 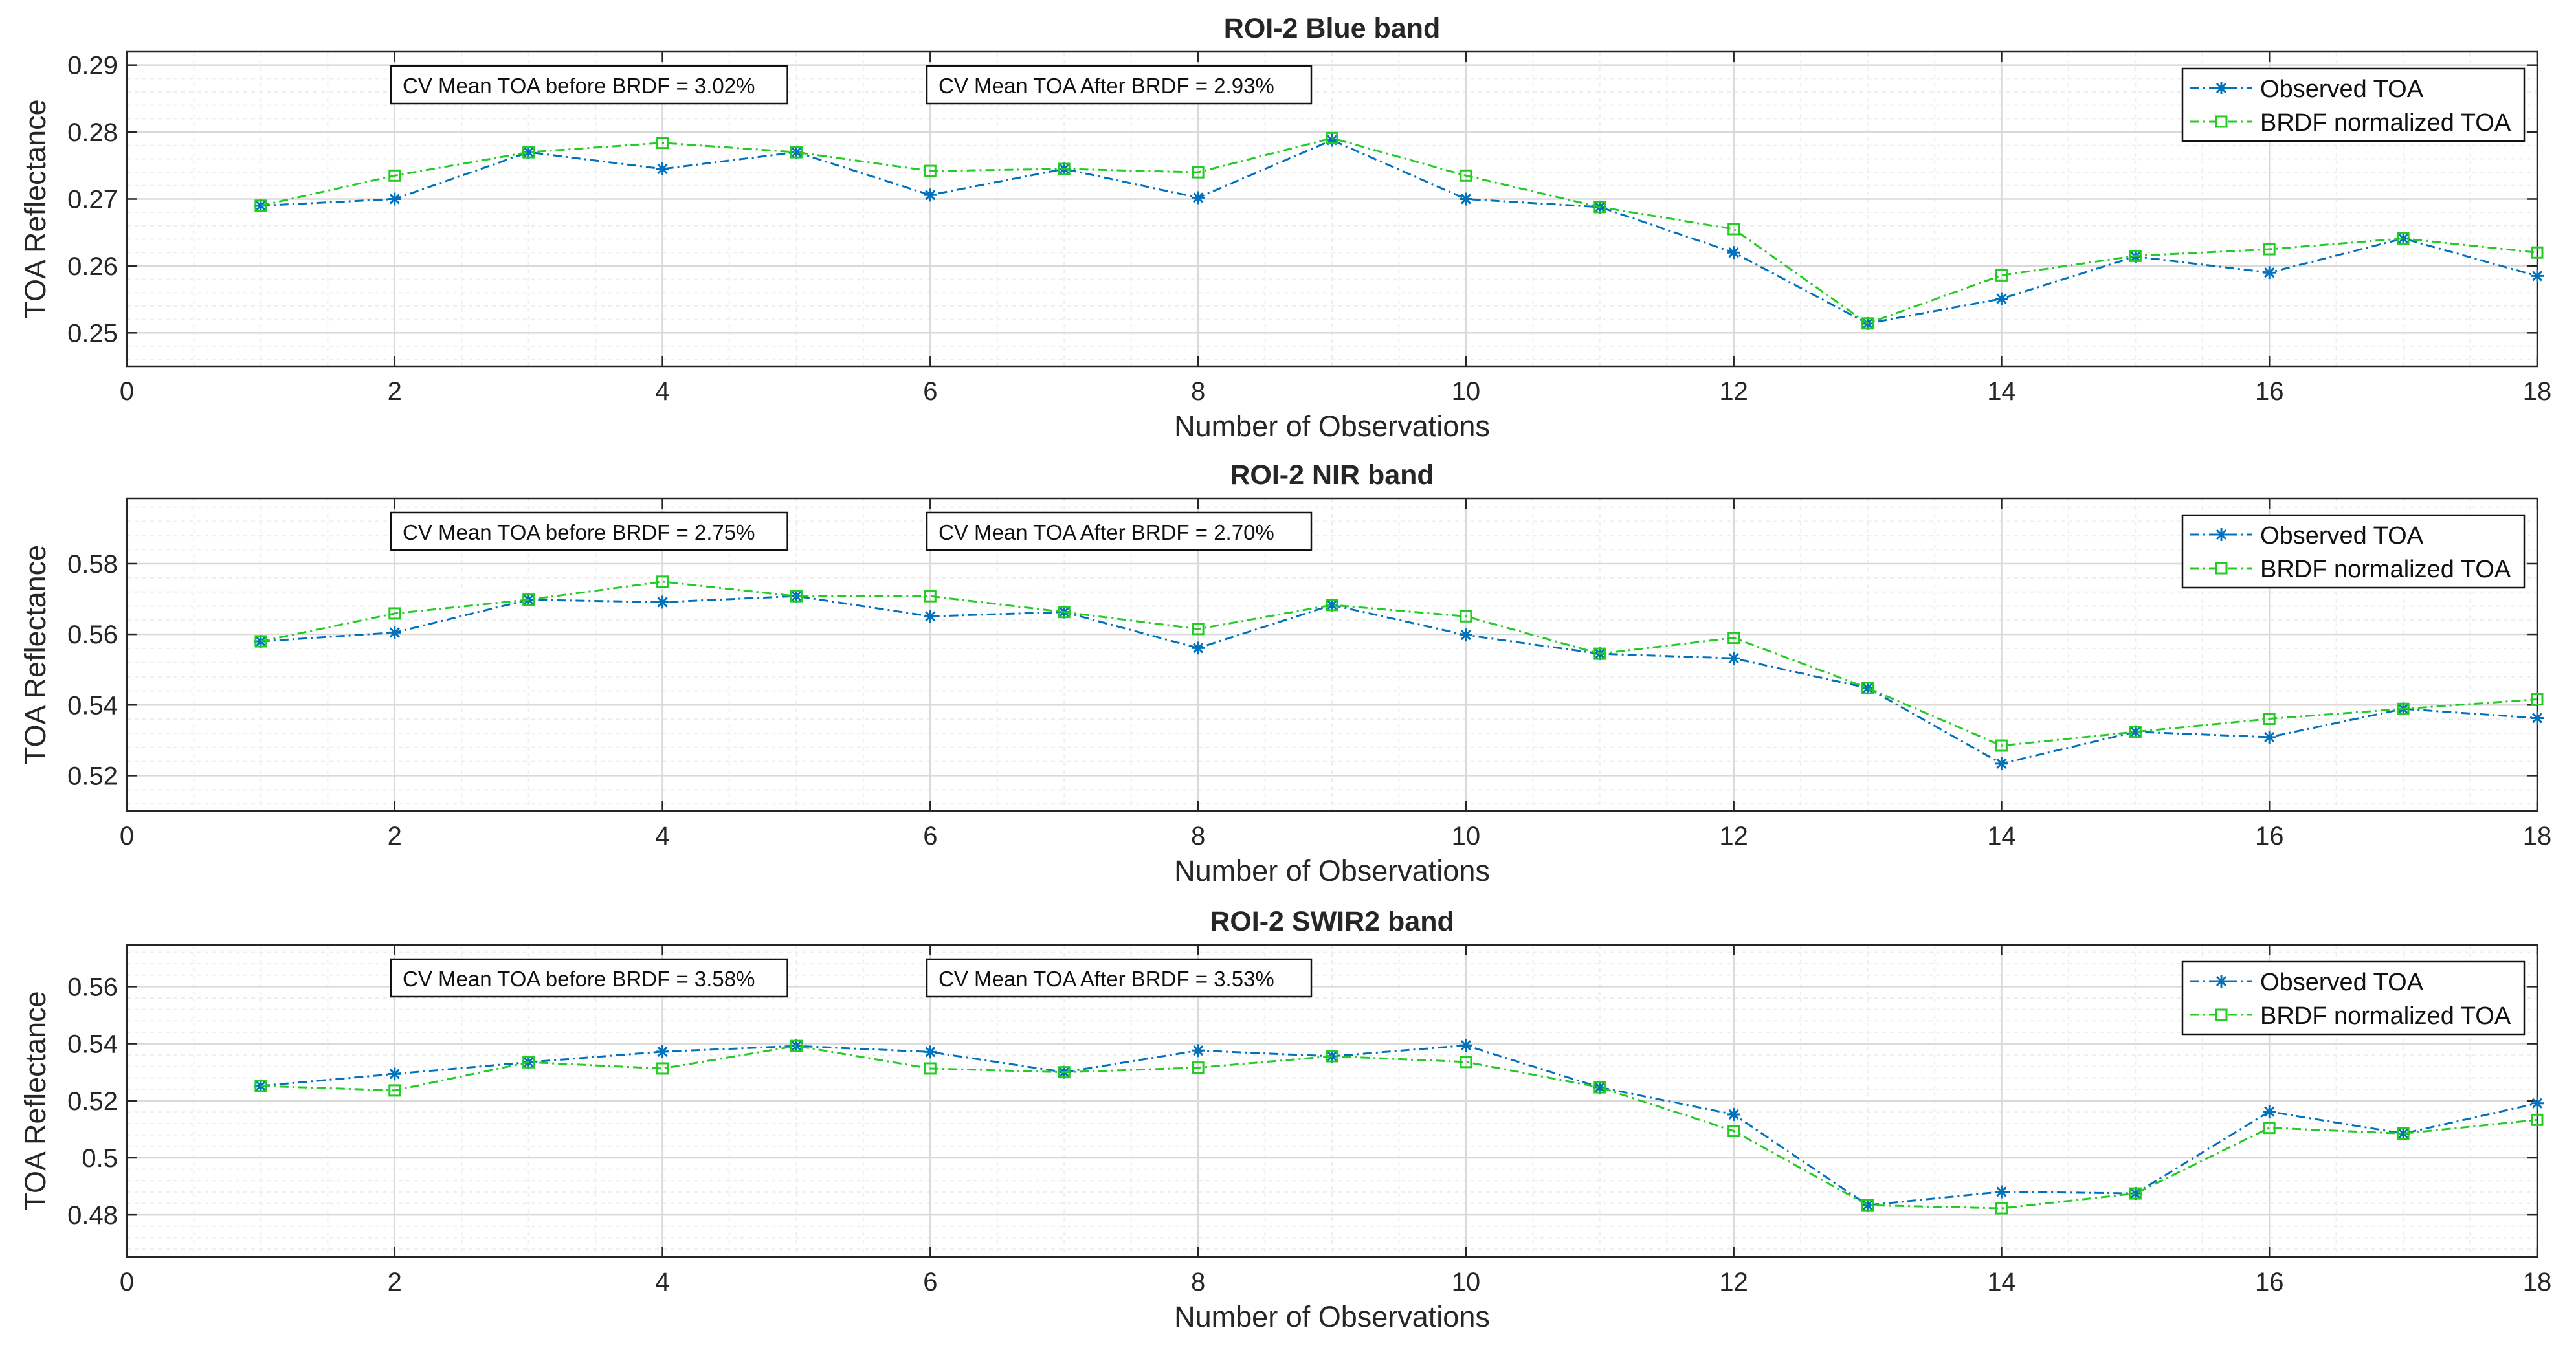 What do you see at coordinates (92, 705) in the screenshot?
I see `y-tick-label: 0.54` at bounding box center [92, 705].